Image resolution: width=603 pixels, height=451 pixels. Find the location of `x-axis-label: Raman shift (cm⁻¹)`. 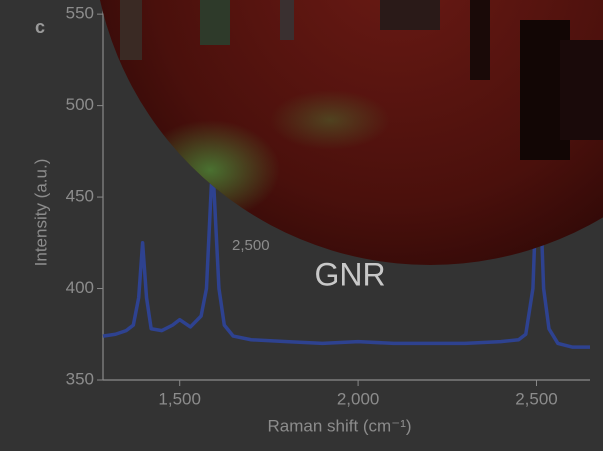

x-axis-label: Raman shift (cm⁻¹) is located at coordinates (339, 425).